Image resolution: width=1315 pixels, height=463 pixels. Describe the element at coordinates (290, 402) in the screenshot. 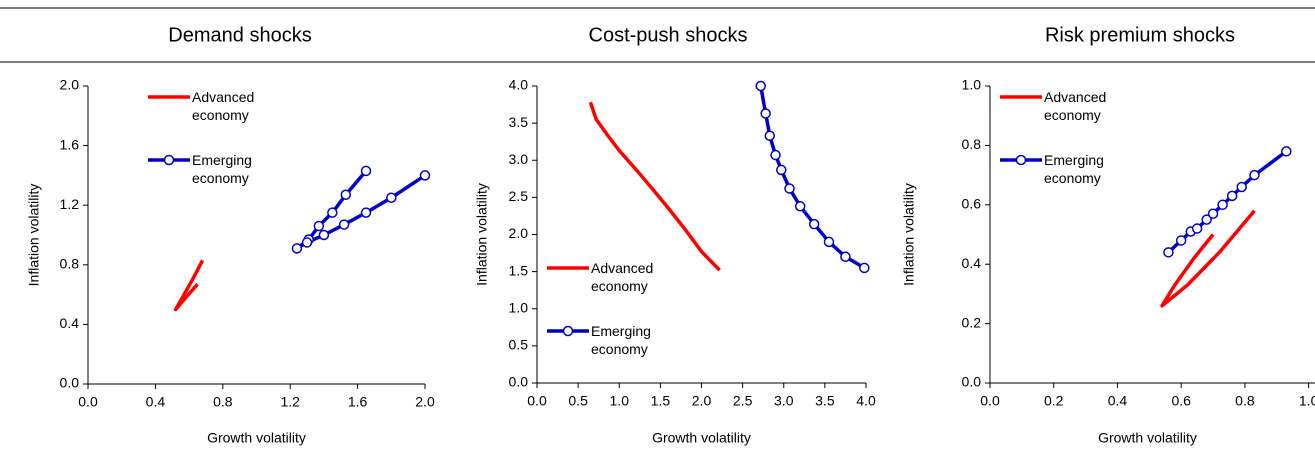

I see `x-tick-label: 1.2` at that location.